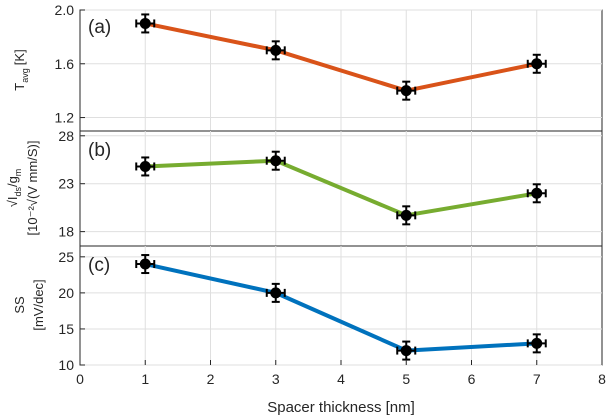  I want to click on series-b, so click(341, 188).